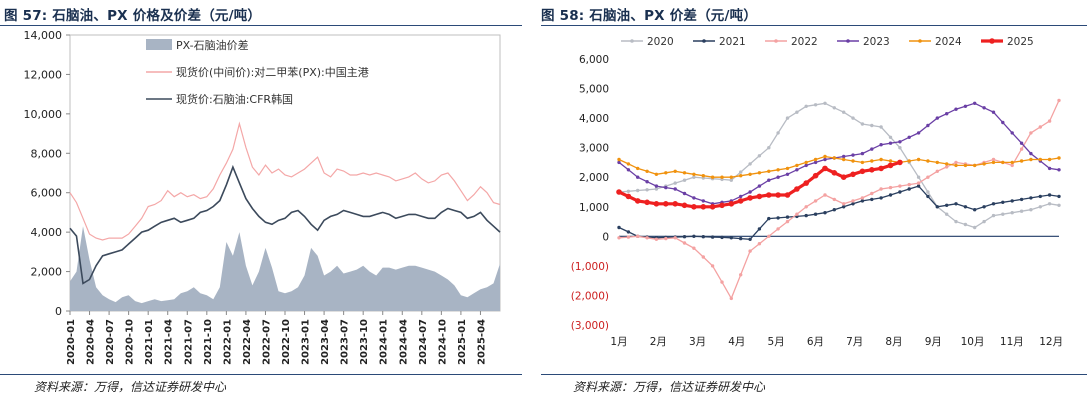 The width and height of the screenshot is (1088, 400). Describe the element at coordinates (247, 342) in the screenshot. I see `left-x-tick-label: 2022-04` at that location.